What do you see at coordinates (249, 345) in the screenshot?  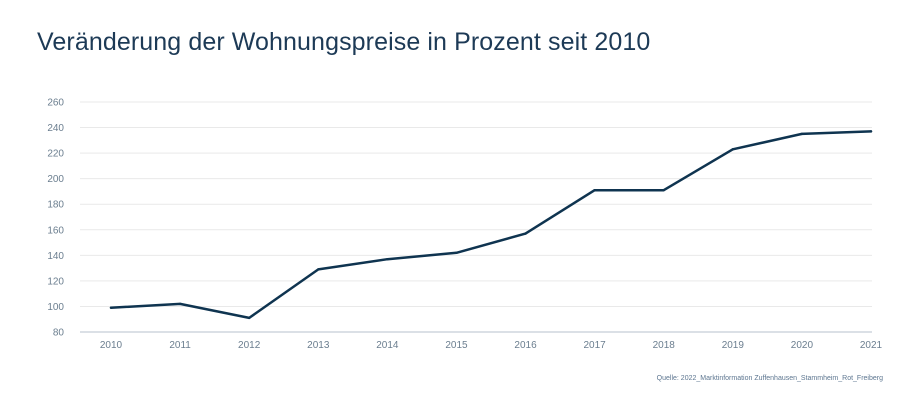 I see `x-tick-label: 2012` at bounding box center [249, 345].